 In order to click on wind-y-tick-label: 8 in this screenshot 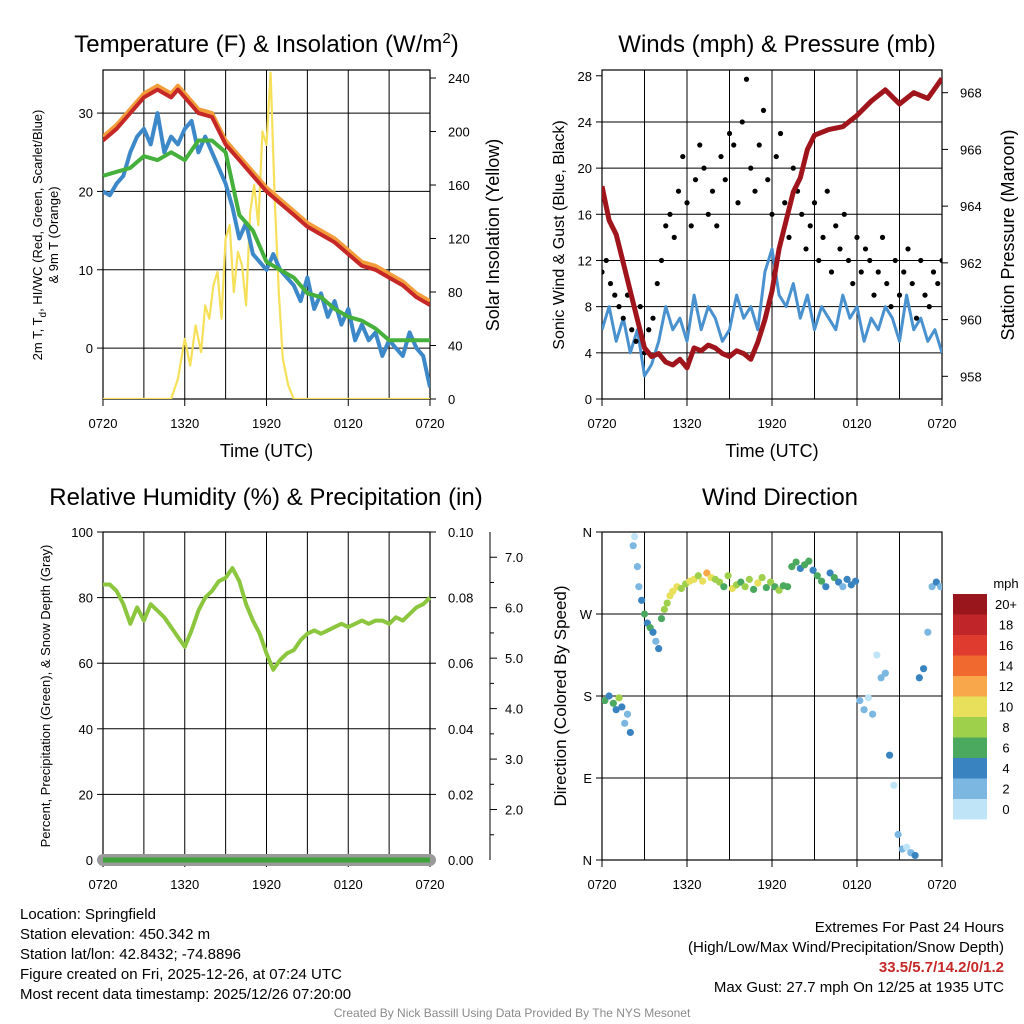, I will do `click(588, 307)`.